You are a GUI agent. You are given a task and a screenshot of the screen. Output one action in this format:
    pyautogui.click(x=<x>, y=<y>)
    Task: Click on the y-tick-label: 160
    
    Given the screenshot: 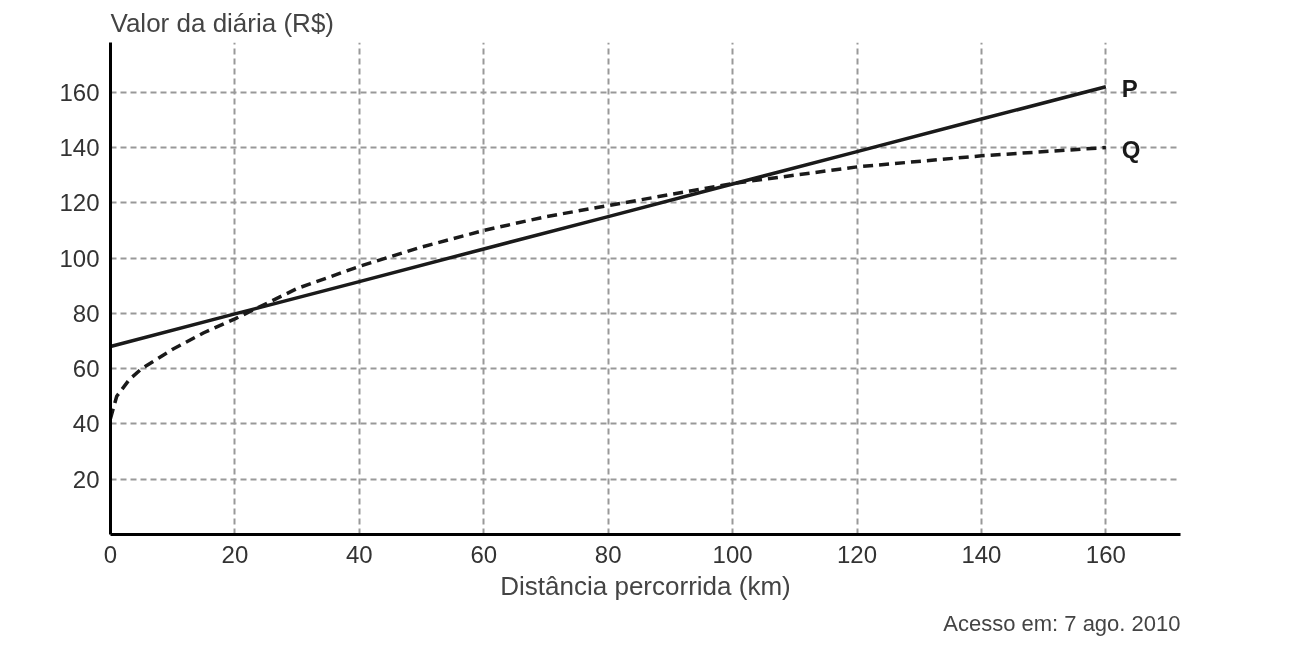 What is the action you would take?
    pyautogui.click(x=79, y=92)
    